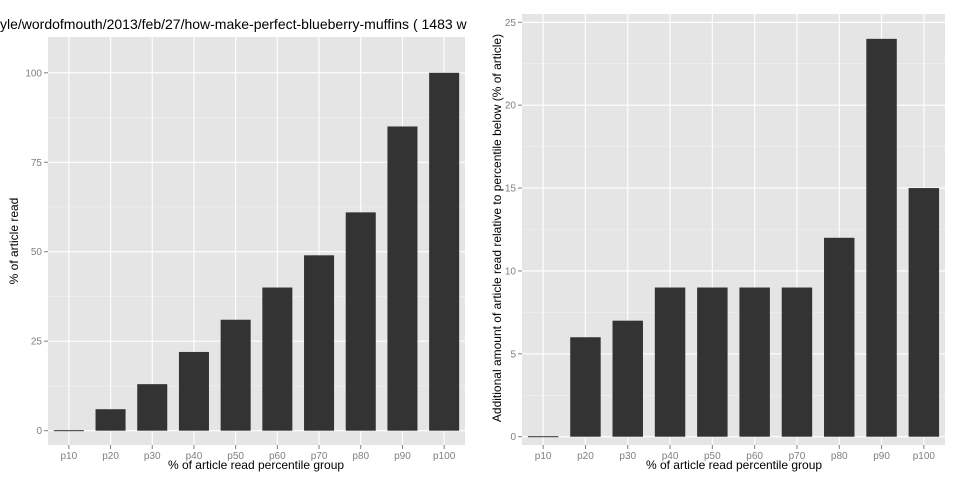 This screenshot has height=480, width=960. What do you see at coordinates (37, 163) in the screenshot?
I see `y-tick-label: 75` at bounding box center [37, 163].